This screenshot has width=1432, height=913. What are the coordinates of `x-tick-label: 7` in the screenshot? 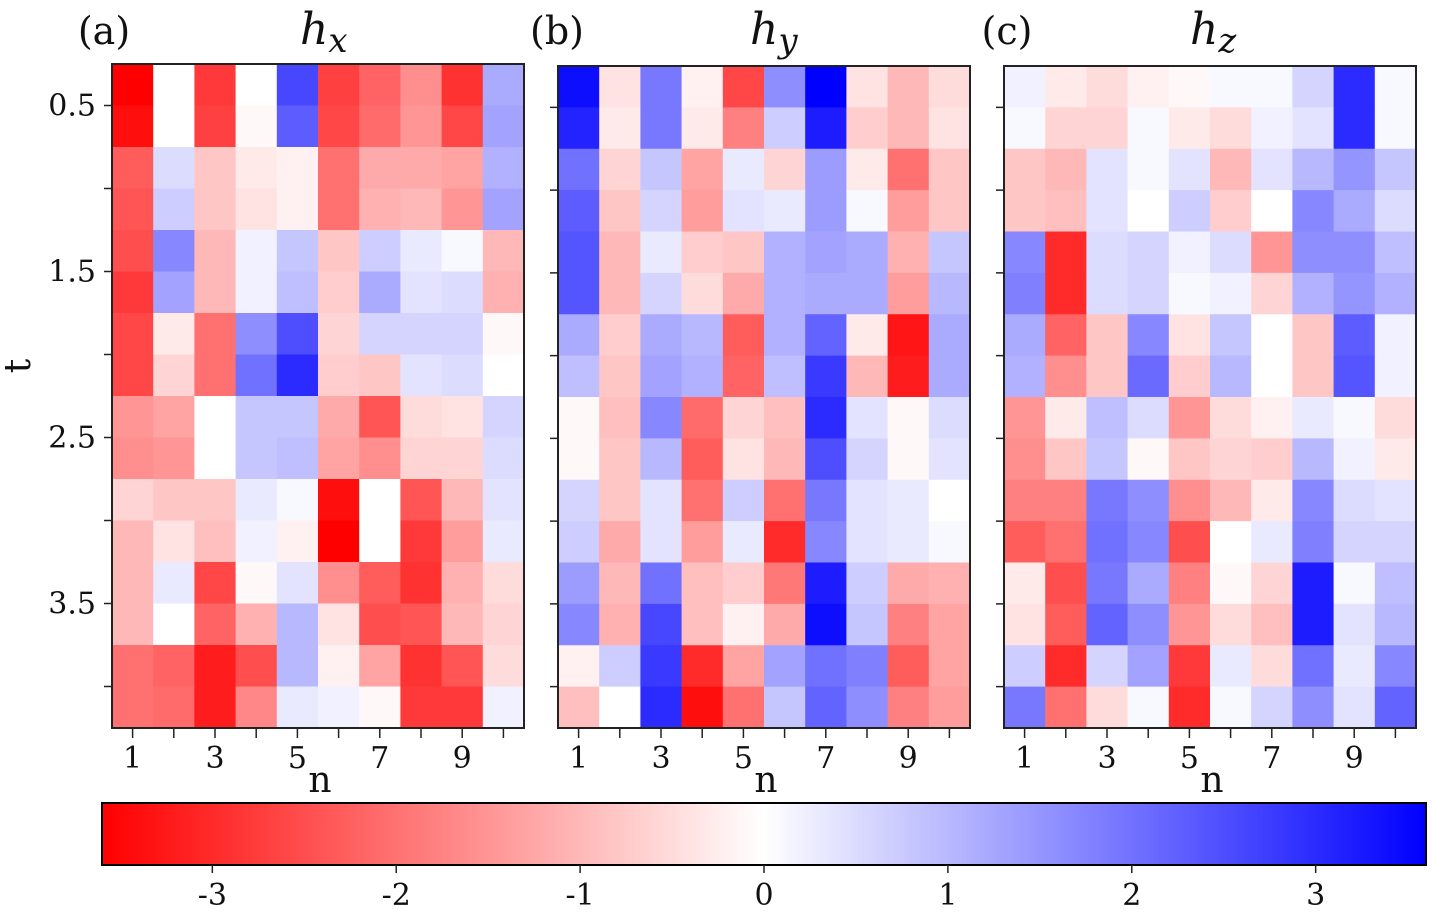 It's located at (379, 758).